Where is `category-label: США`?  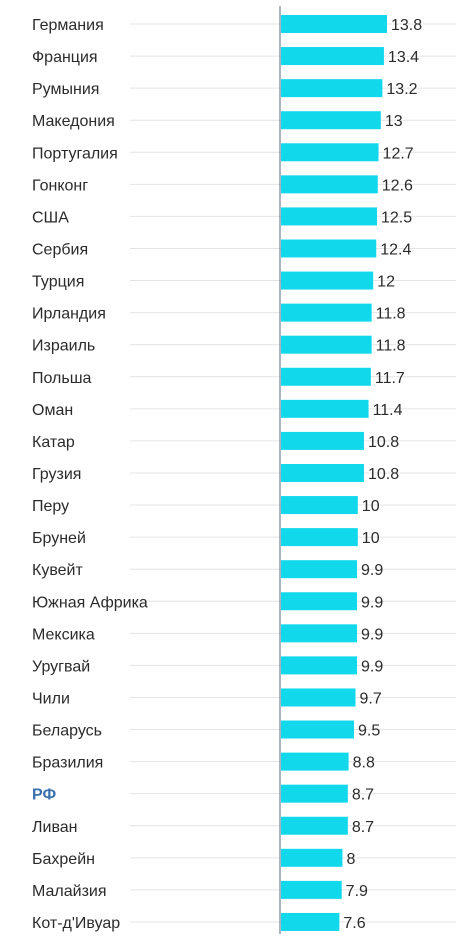
category-label: США is located at coordinates (50, 217).